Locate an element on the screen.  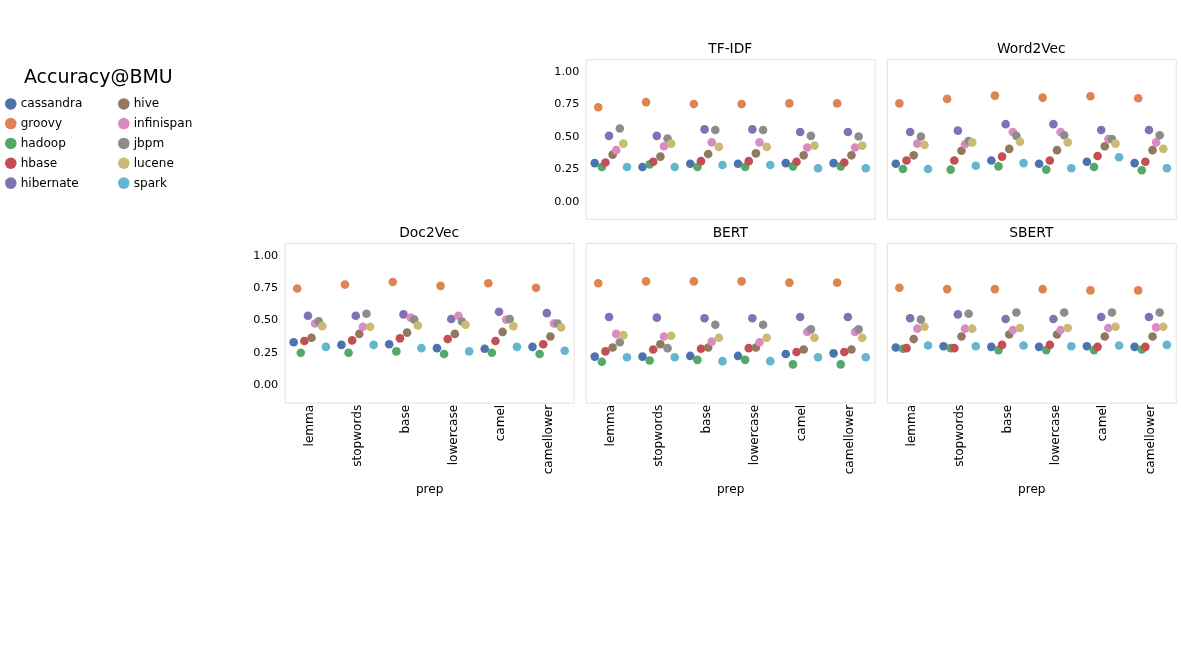
chart-title: Doc2Vec is located at coordinates (429, 232).